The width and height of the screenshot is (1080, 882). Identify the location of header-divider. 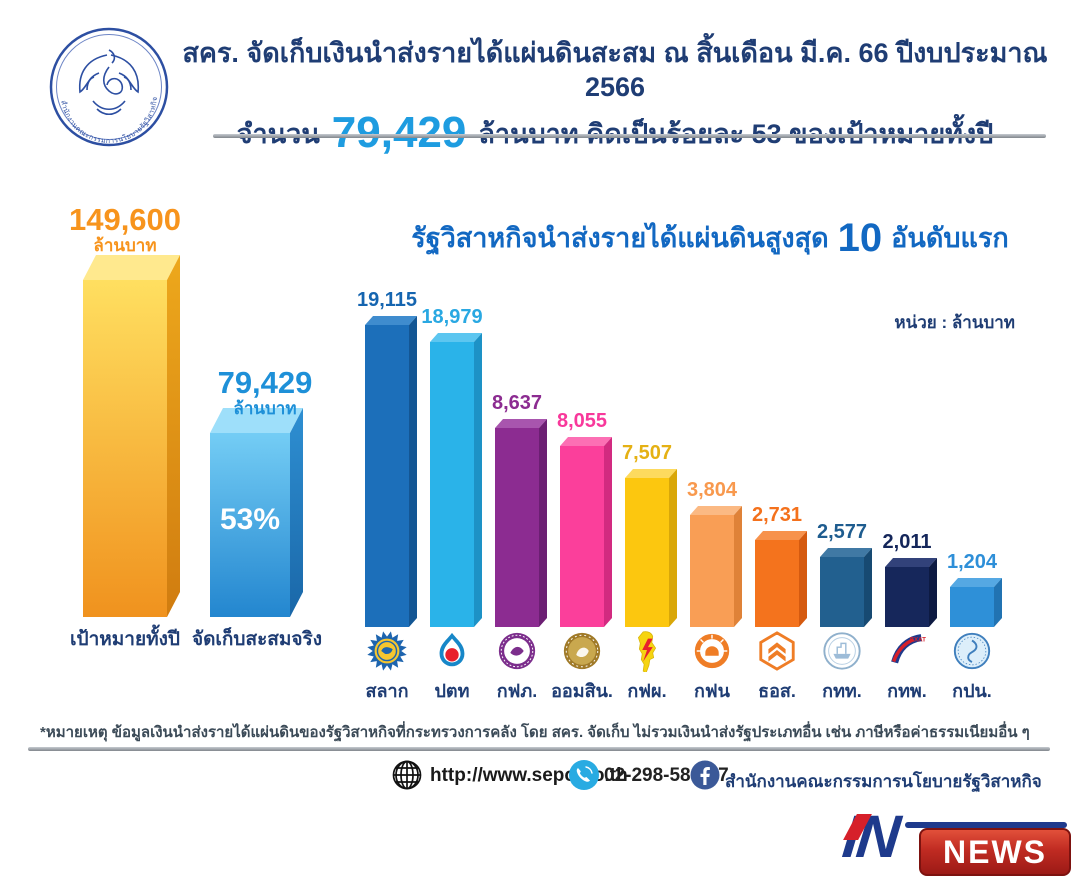
(629, 136).